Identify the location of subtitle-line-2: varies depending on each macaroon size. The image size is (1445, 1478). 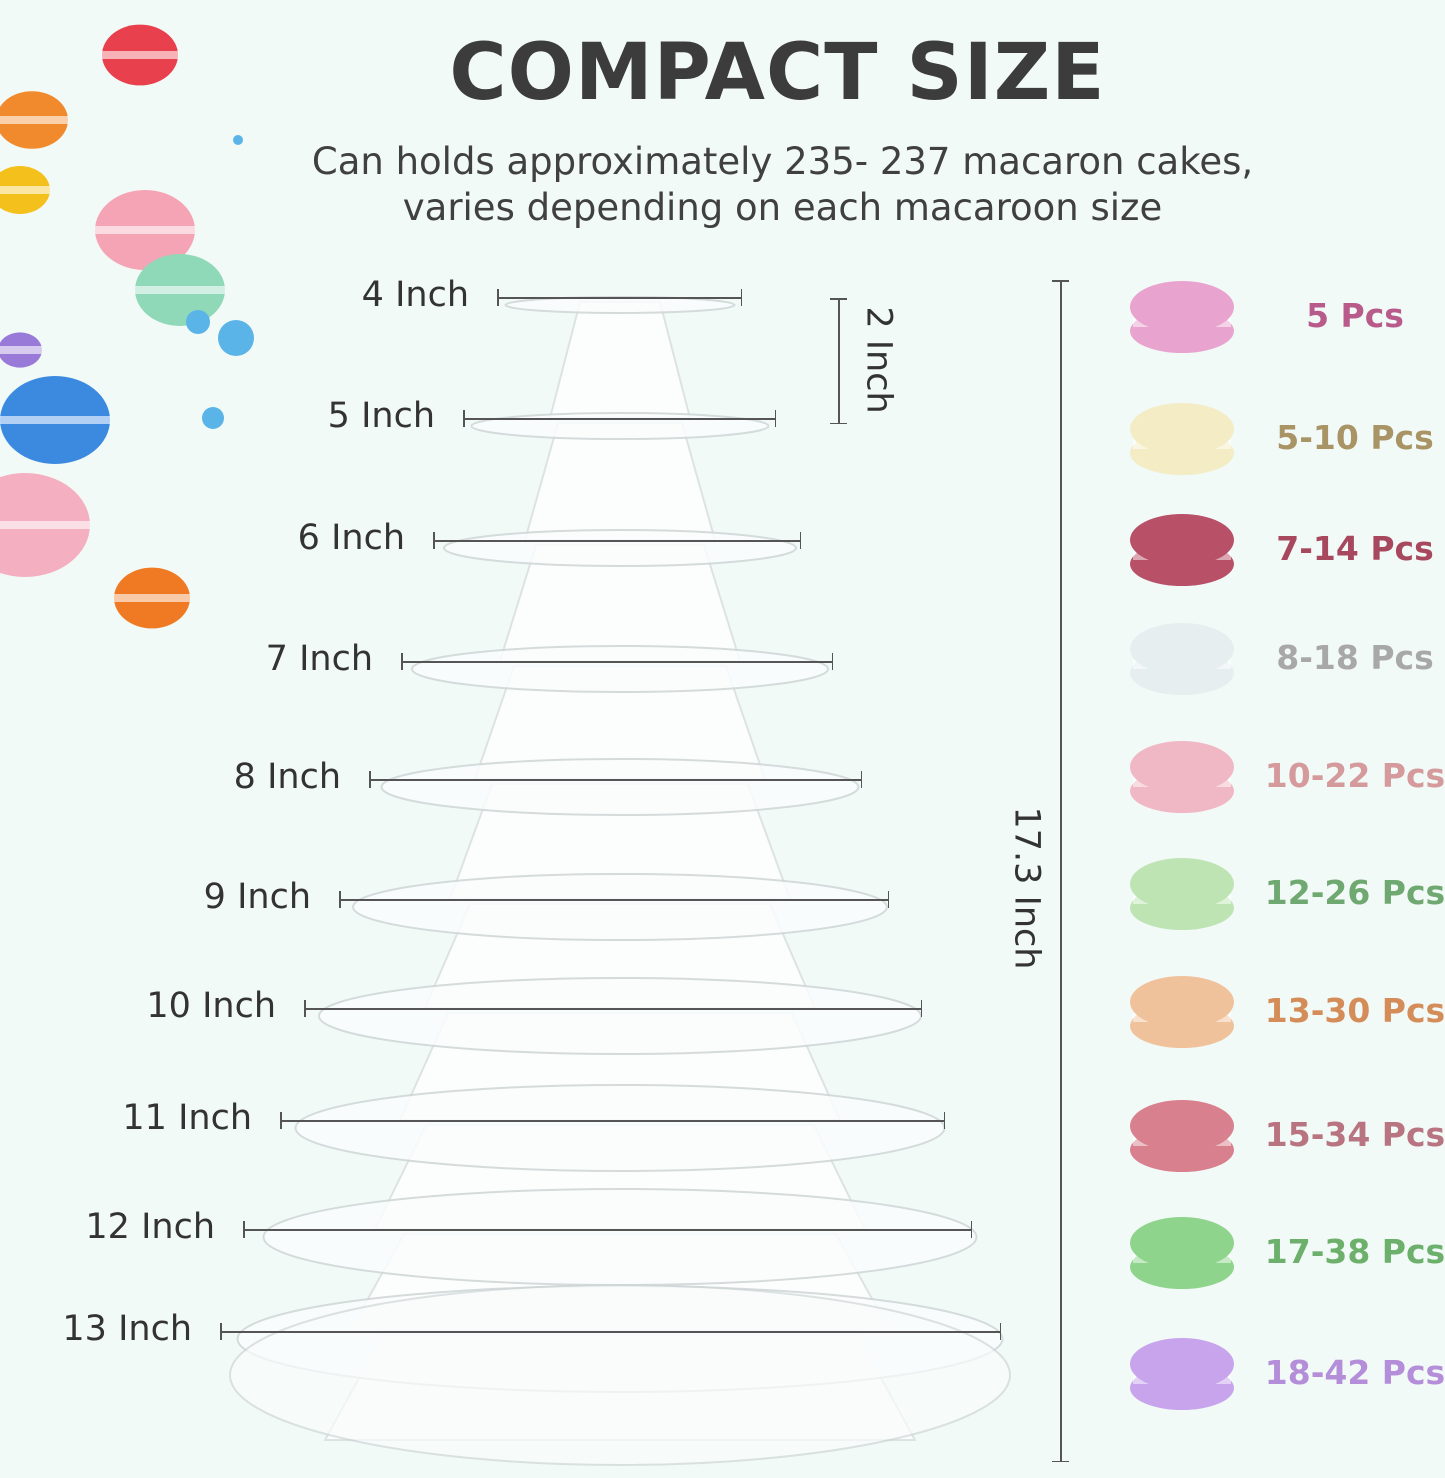
(782, 207).